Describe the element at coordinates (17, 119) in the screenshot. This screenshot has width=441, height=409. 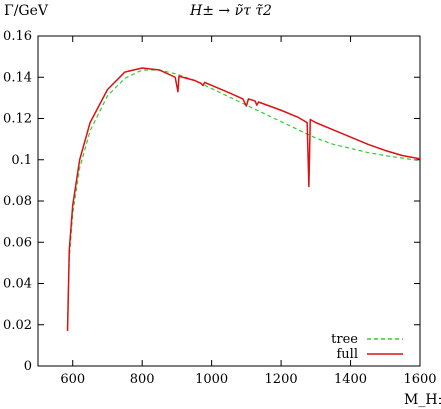
I see `y-tick-label: 0.12` at that location.